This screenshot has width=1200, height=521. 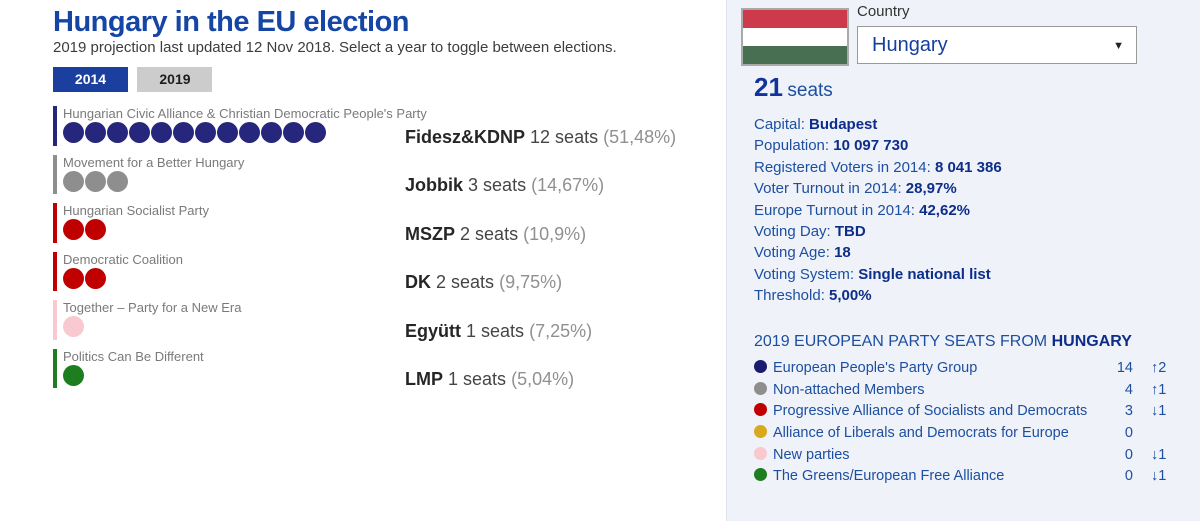 What do you see at coordinates (878, 252) in the screenshot?
I see `stat-line: Voting Age: 18` at bounding box center [878, 252].